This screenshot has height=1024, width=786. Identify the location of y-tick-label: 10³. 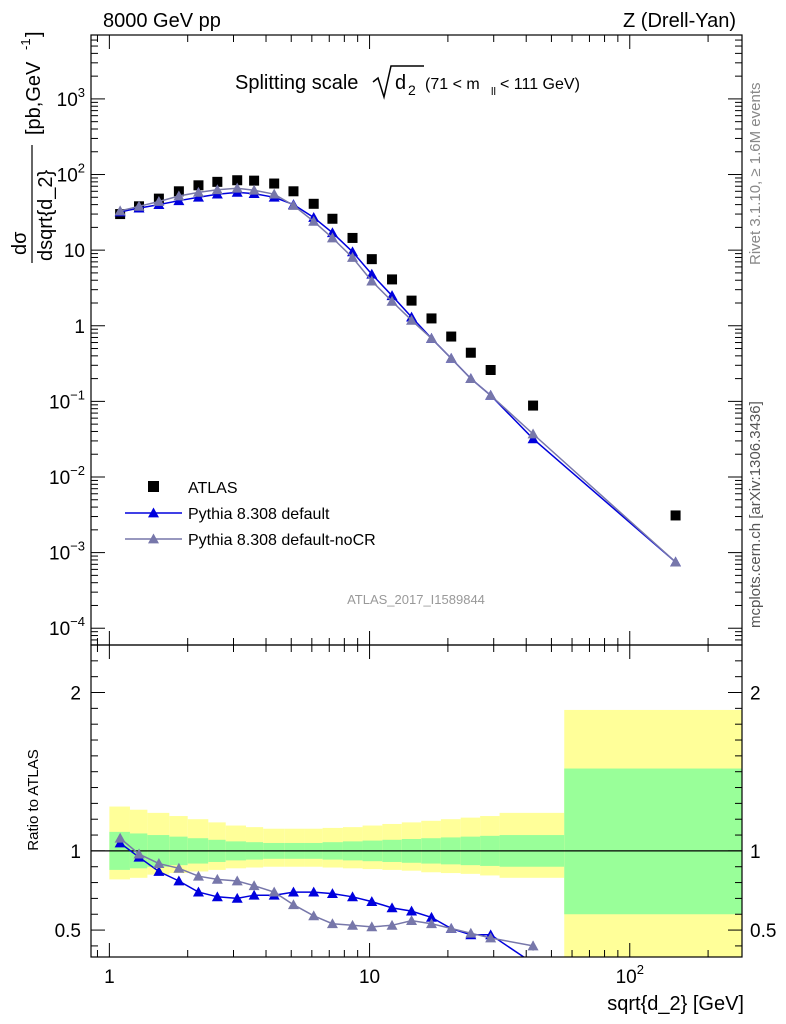
(71, 98).